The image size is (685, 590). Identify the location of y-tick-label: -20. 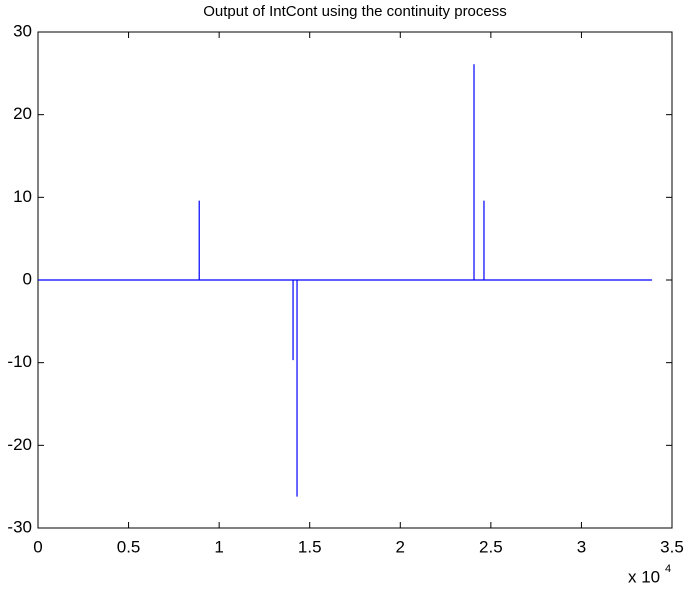
(19, 444).